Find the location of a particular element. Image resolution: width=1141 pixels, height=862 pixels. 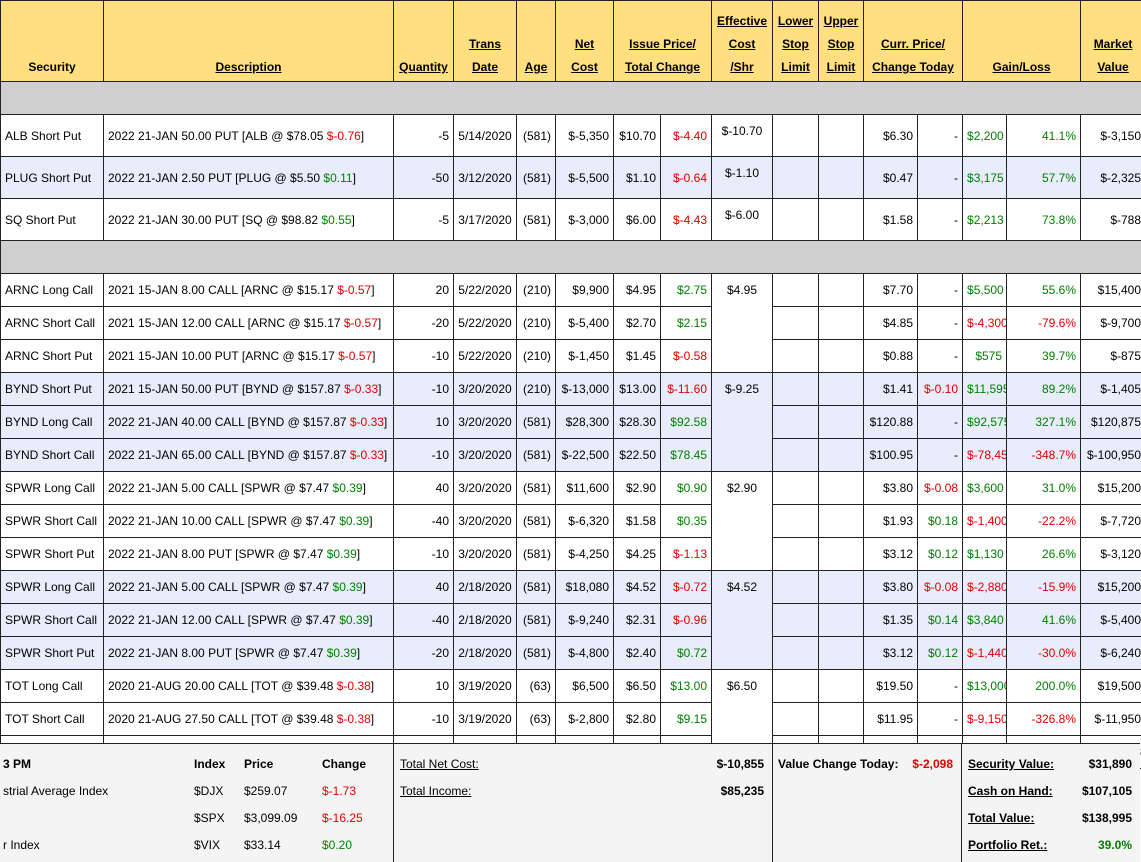

col-upper-stop: Upper Stop Limit is located at coordinates (841, 41).